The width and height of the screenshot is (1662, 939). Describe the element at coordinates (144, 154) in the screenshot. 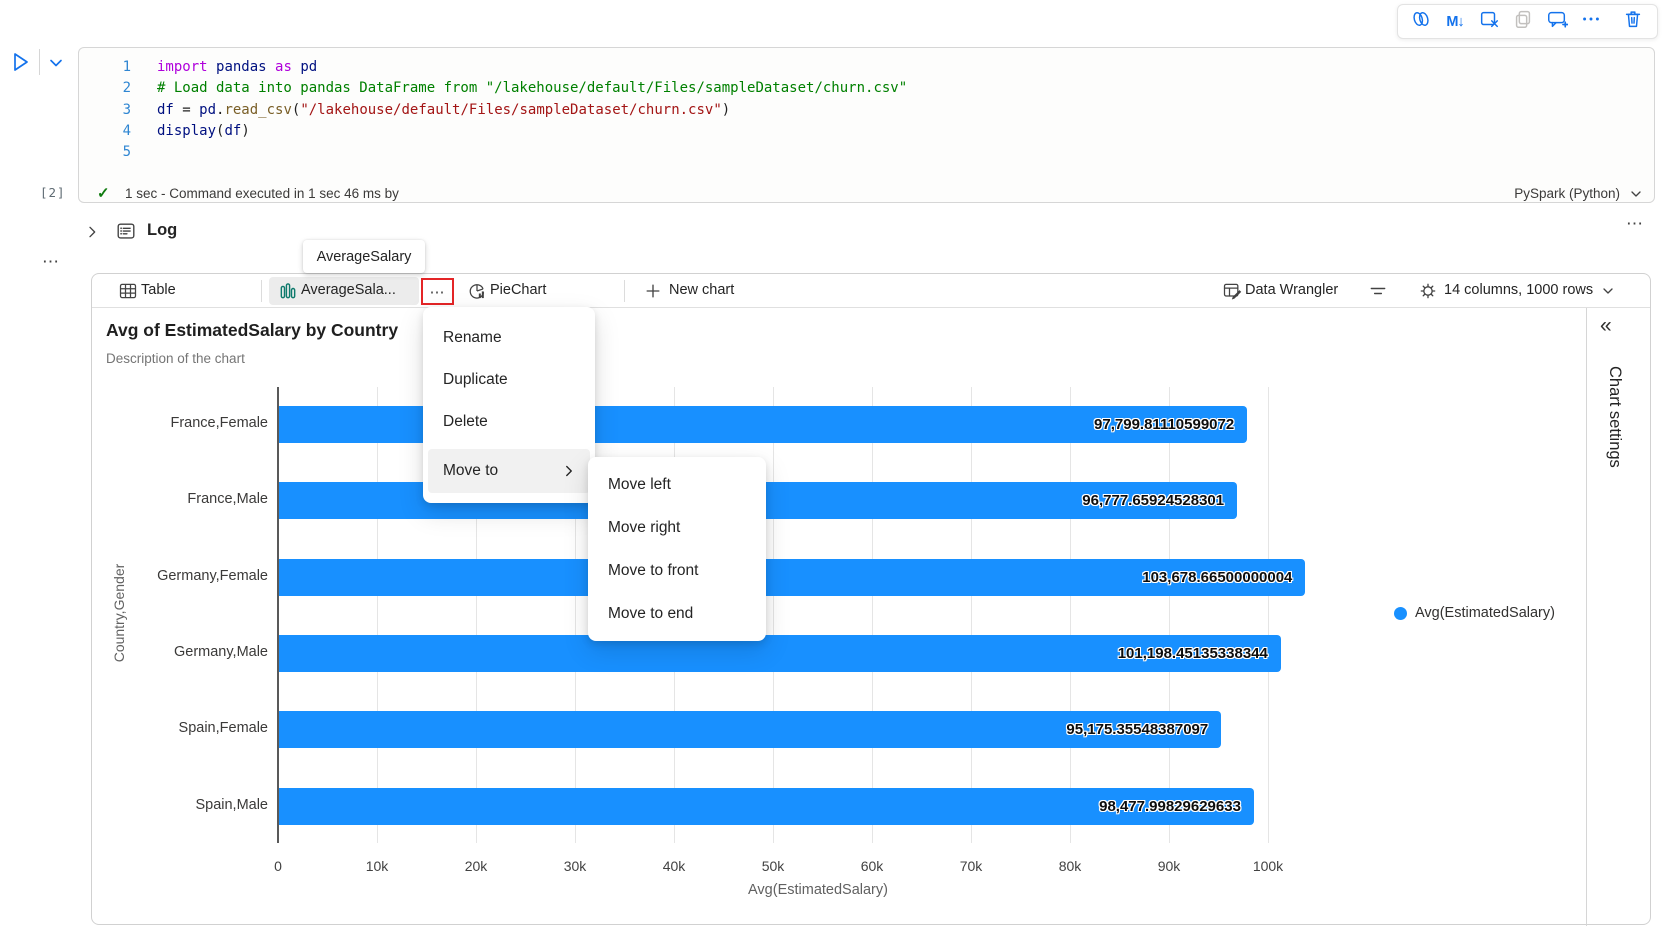

I see `code-text` at that location.